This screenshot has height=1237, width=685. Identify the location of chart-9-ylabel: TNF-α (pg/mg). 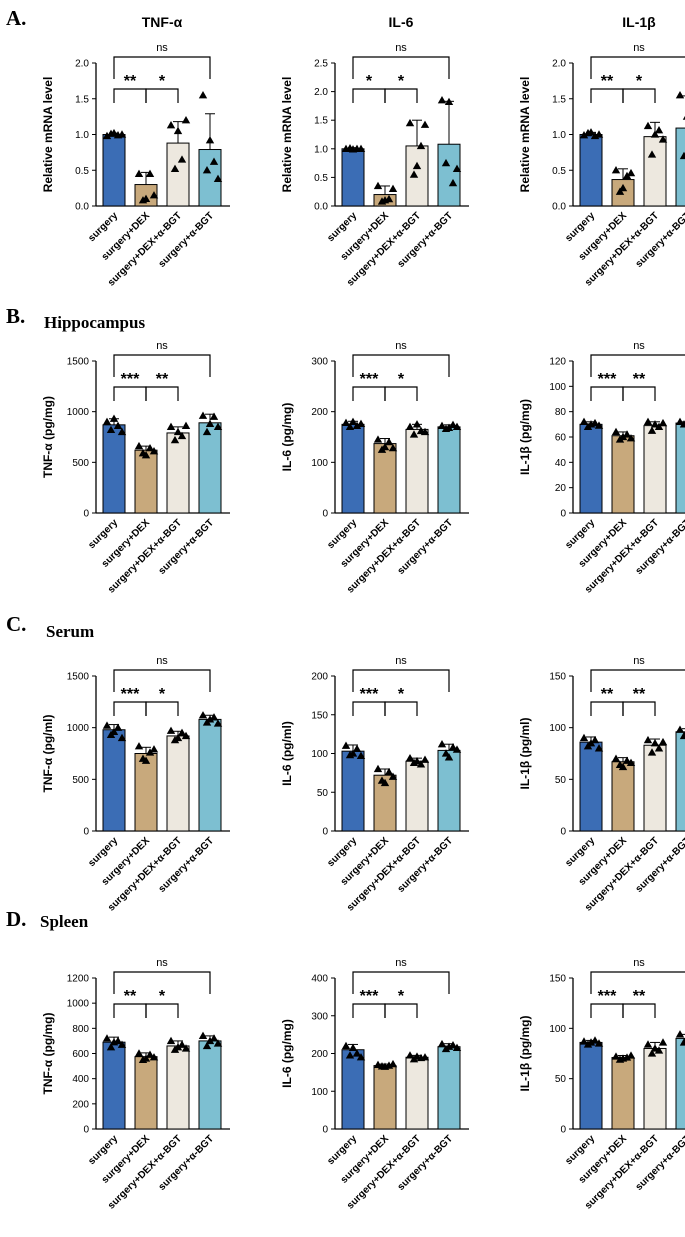
(48, 1053).